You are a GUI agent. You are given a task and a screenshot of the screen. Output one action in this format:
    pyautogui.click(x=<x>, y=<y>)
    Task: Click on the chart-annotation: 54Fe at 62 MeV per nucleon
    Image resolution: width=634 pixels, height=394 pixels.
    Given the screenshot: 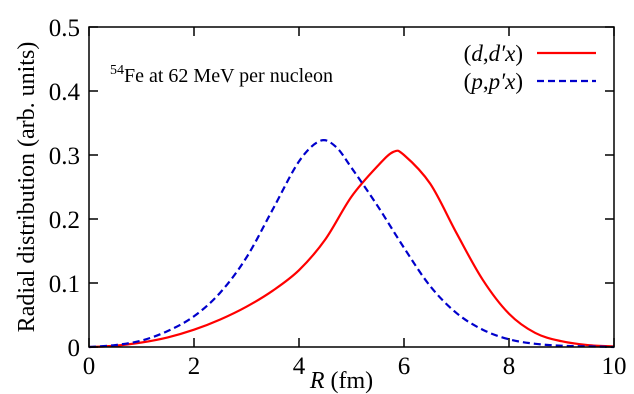 What is the action you would take?
    pyautogui.click(x=221, y=75)
    